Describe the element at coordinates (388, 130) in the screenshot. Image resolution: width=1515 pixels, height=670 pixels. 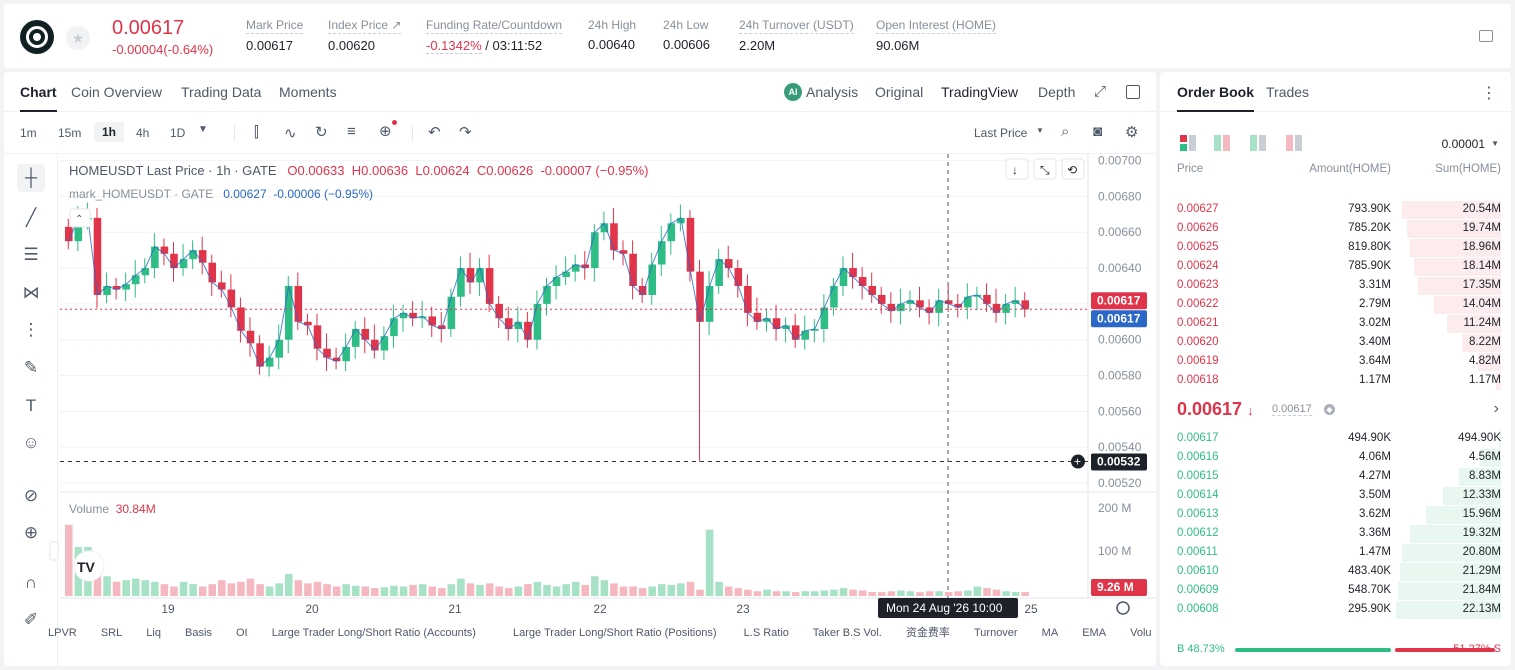
I see `alert-add-icon: ⊕` at that location.